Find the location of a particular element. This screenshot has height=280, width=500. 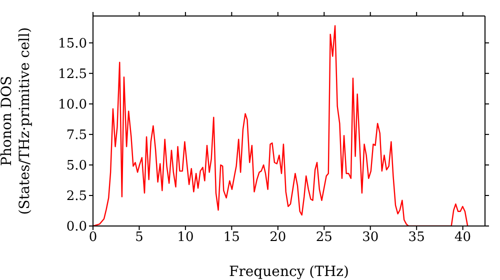

x-tick-label: 20 is located at coordinates (278, 238).